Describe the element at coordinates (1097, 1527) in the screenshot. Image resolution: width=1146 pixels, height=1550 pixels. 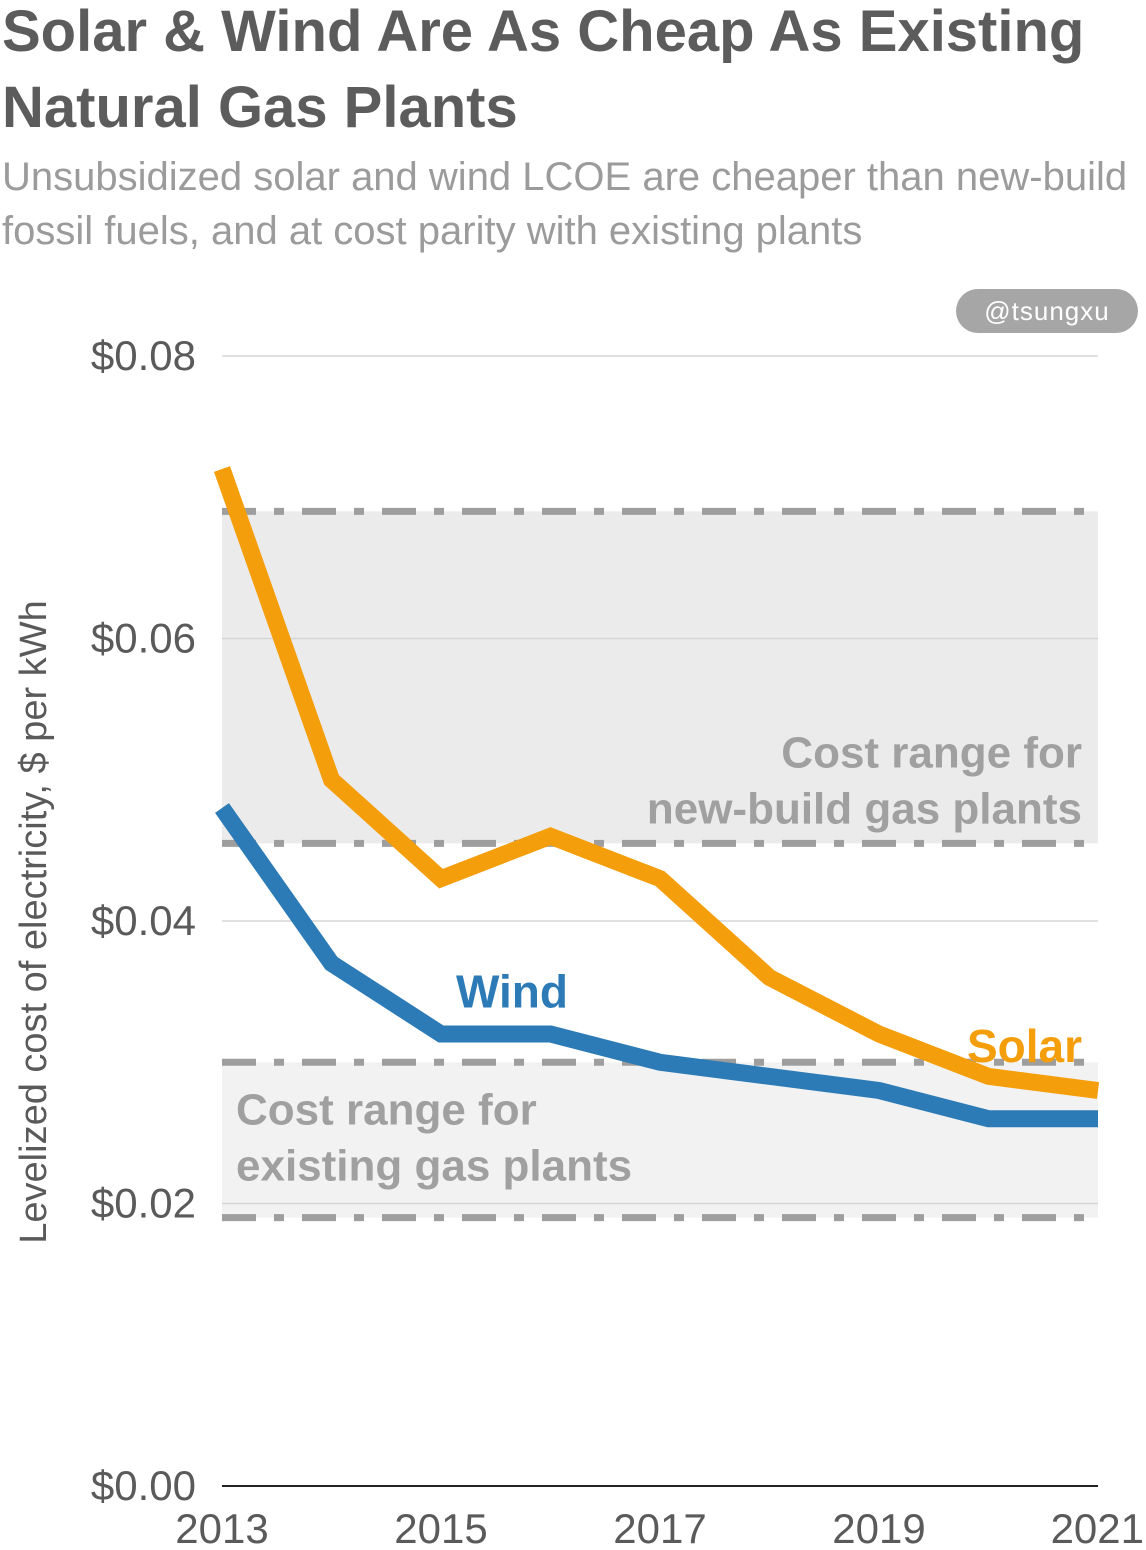
I see `x-tick-label-2021: 2021` at that location.